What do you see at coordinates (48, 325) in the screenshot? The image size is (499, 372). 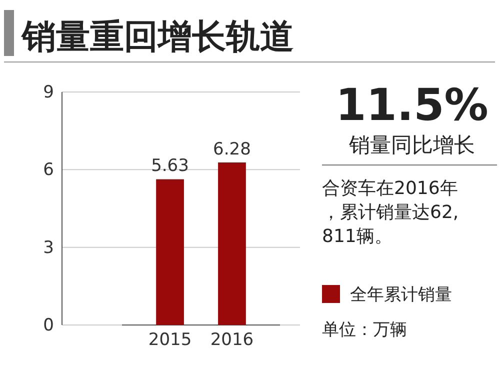 I see `y-tick-label: 0` at bounding box center [48, 325].